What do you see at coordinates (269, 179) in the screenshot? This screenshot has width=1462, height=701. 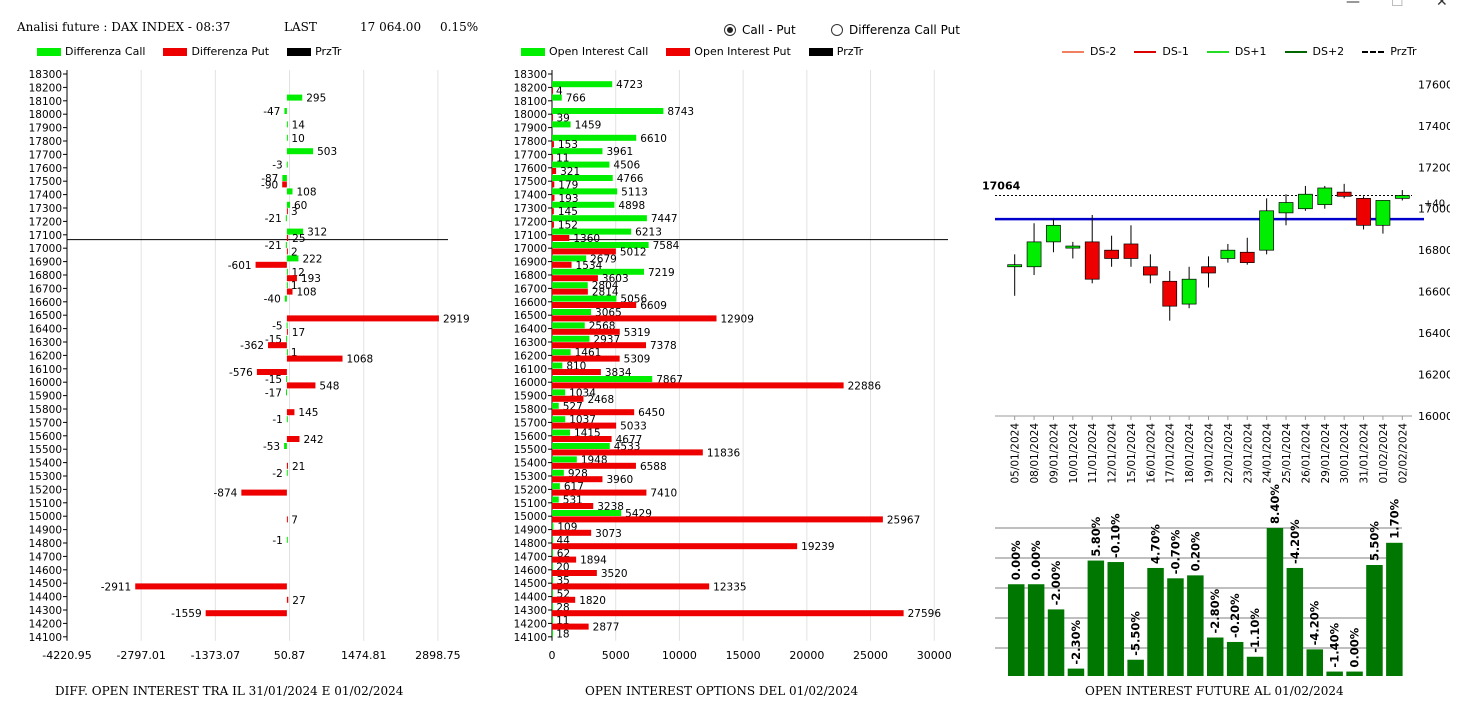 I see `bar-value-label: -87` at bounding box center [269, 179].